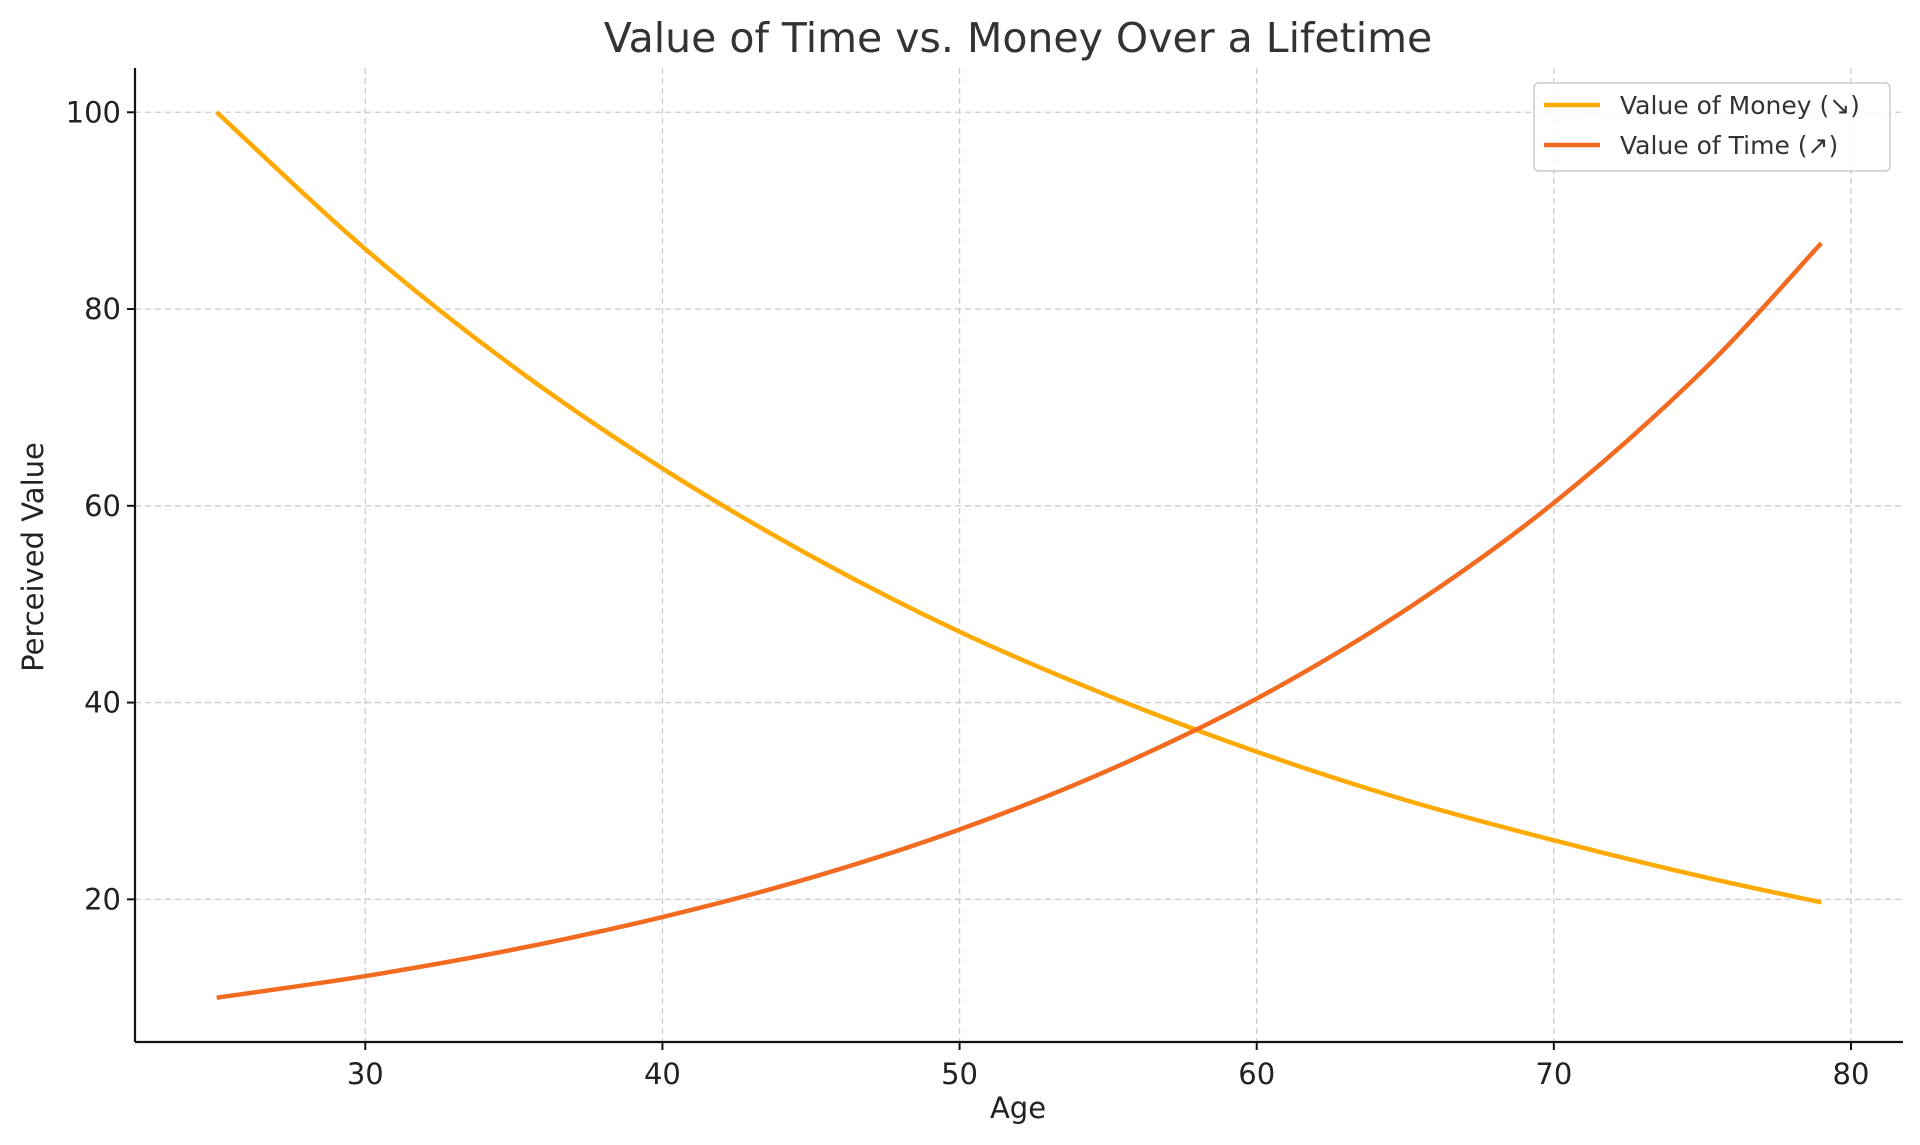 This screenshot has height=1145, width=1920. Describe the element at coordinates (1729, 145) in the screenshot. I see `legend-label: Value of Time (↗)` at that location.